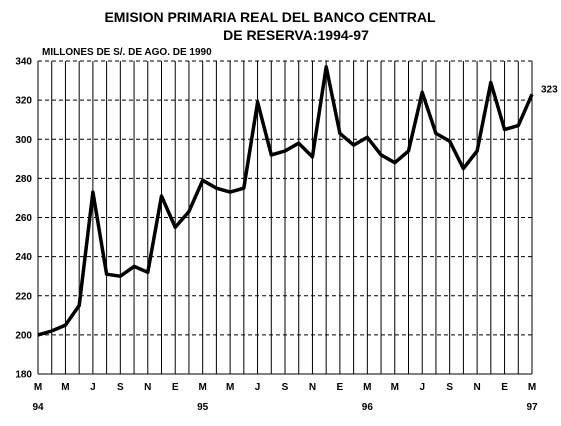 The image size is (561, 426). What do you see at coordinates (270, 17) in the screenshot?
I see `chart-title-line1: EMISION PRIMARIA REAL DEL BANCO CENTRAL` at bounding box center [270, 17].